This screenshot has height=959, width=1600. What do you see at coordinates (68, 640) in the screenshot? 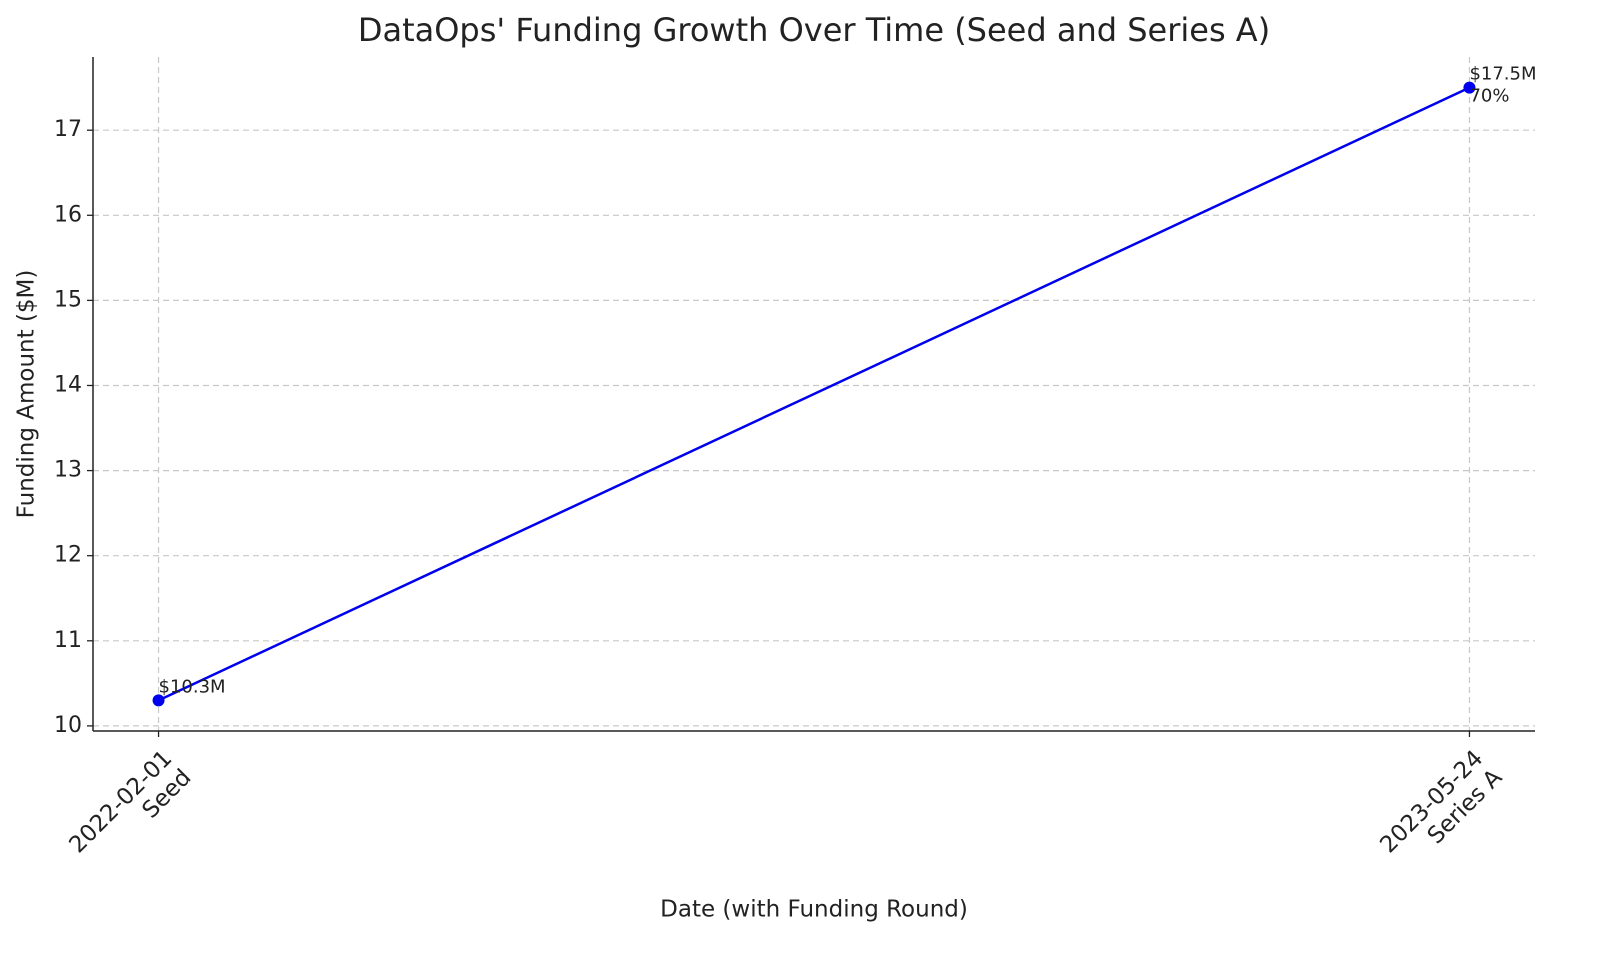
I see `y-tick-label: 11` at bounding box center [68, 640].